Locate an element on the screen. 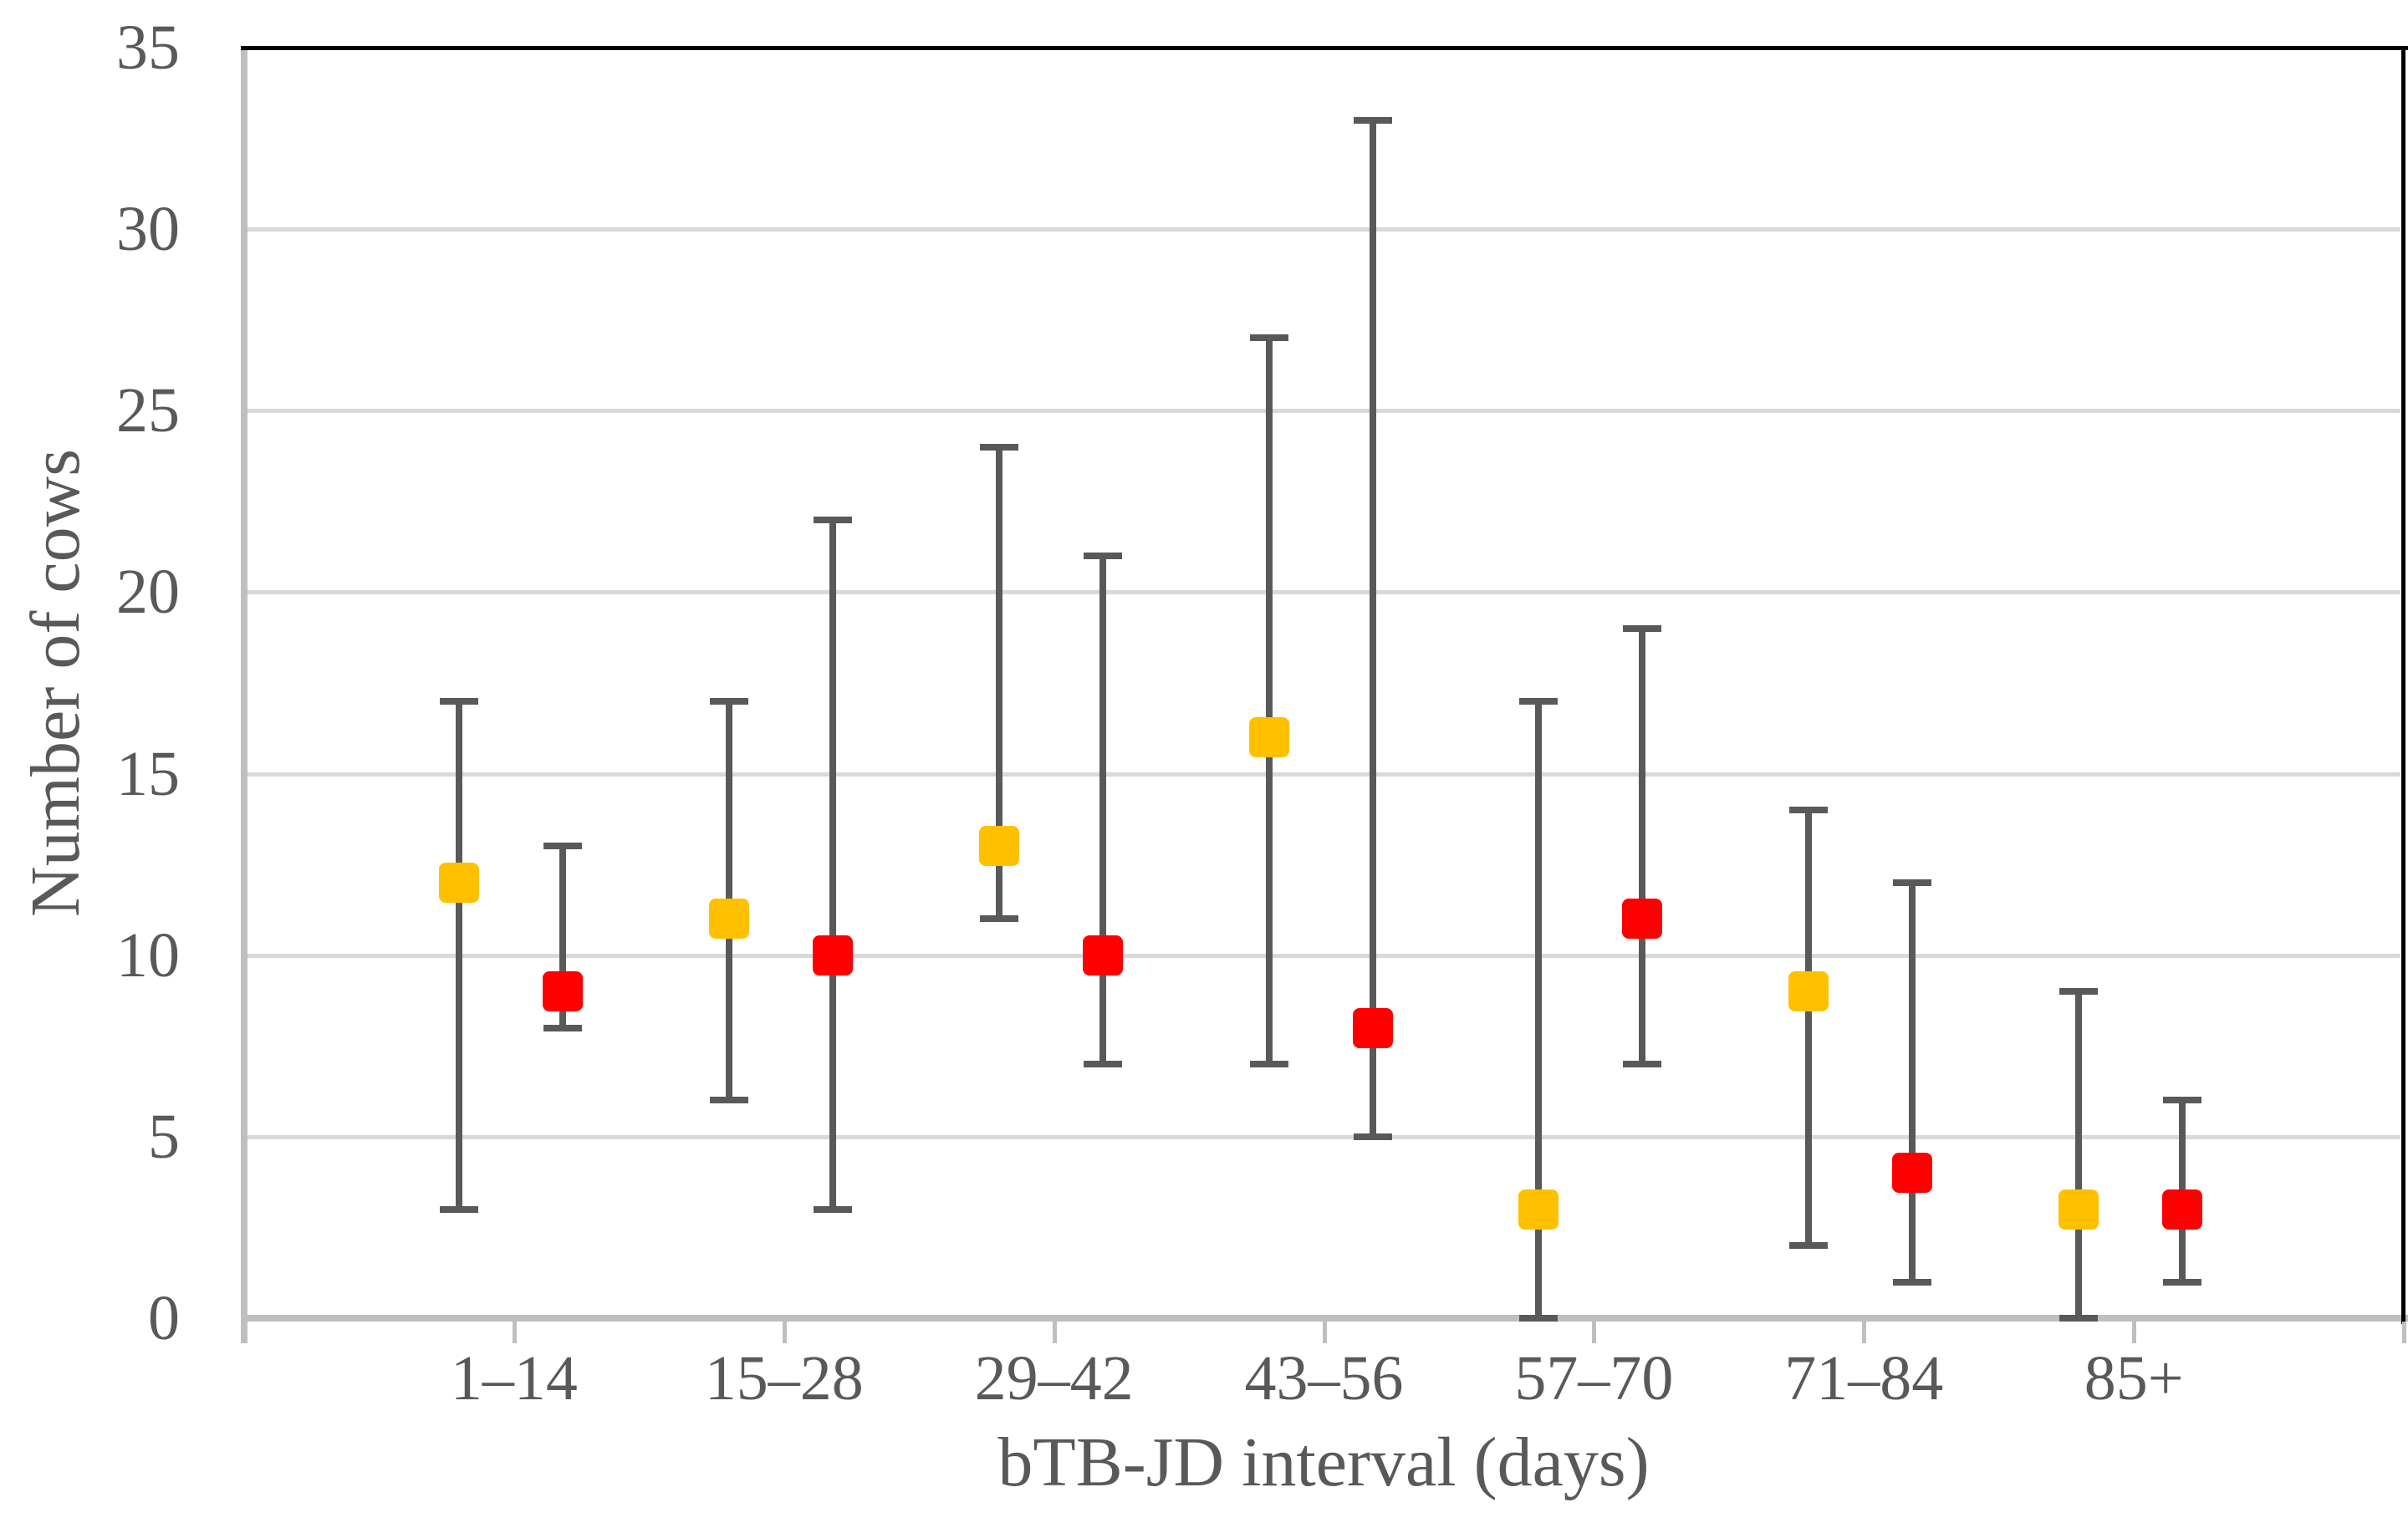 This screenshot has height=1528, width=2408. y-tick-label: 10 is located at coordinates (148, 955).